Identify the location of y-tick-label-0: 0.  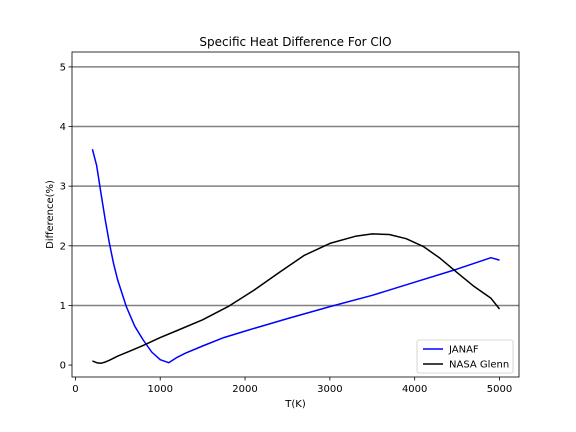
(63, 366).